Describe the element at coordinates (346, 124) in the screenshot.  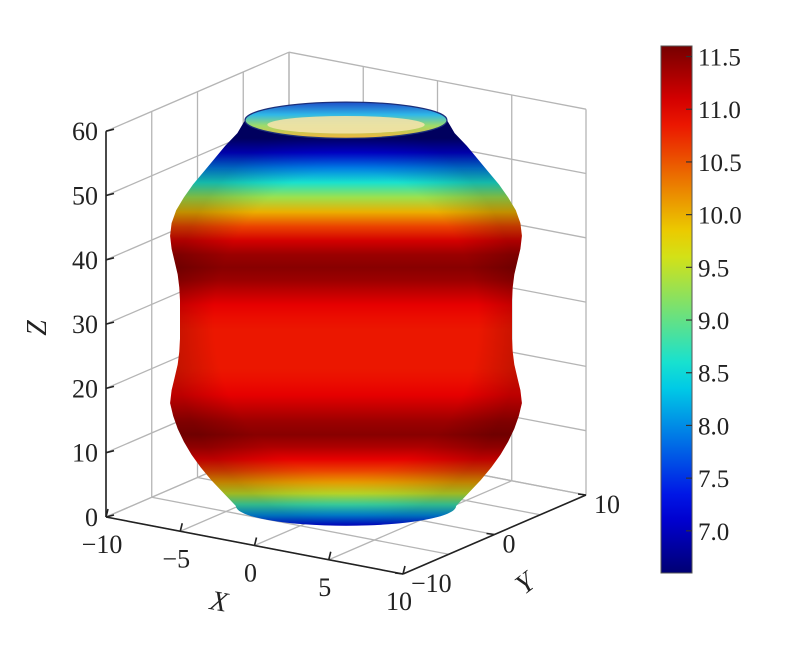
I see `top-opening-inner` at that location.